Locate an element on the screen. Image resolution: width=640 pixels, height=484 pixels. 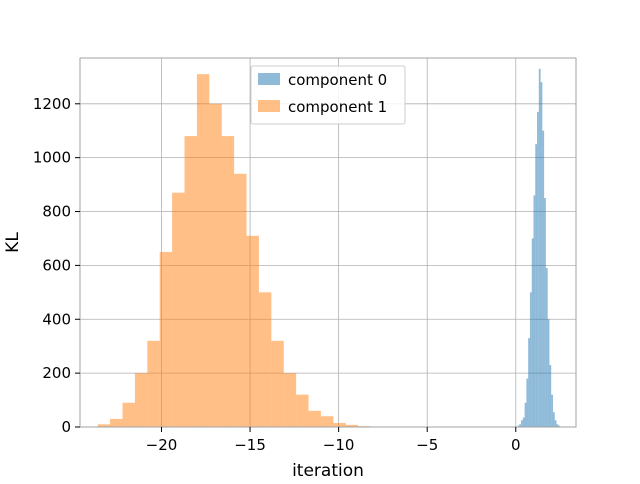
y-tick-label: 1000 is located at coordinates (52, 158).